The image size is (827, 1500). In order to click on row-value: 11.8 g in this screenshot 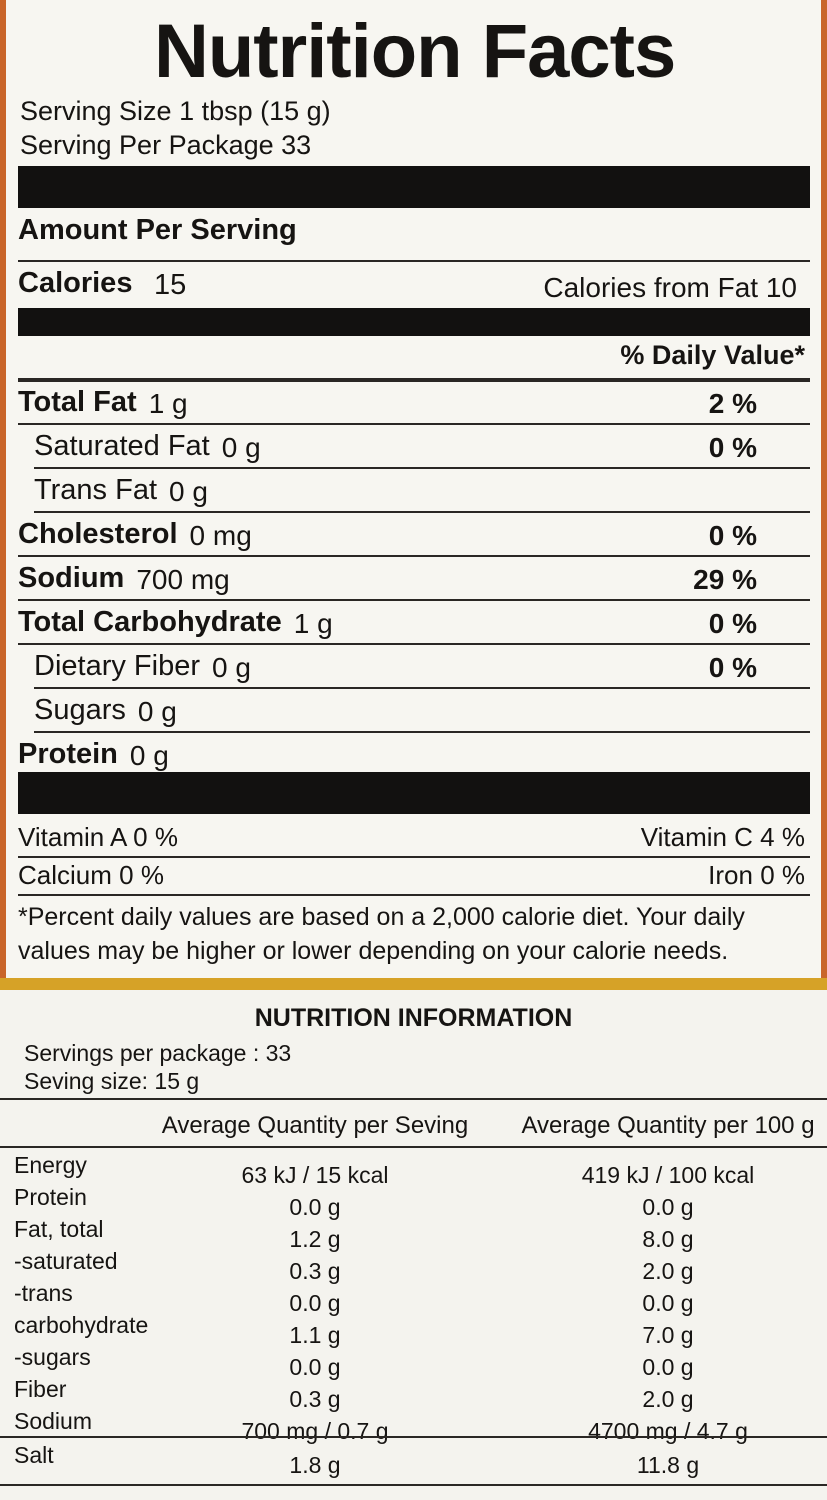, I will do `click(668, 1465)`.